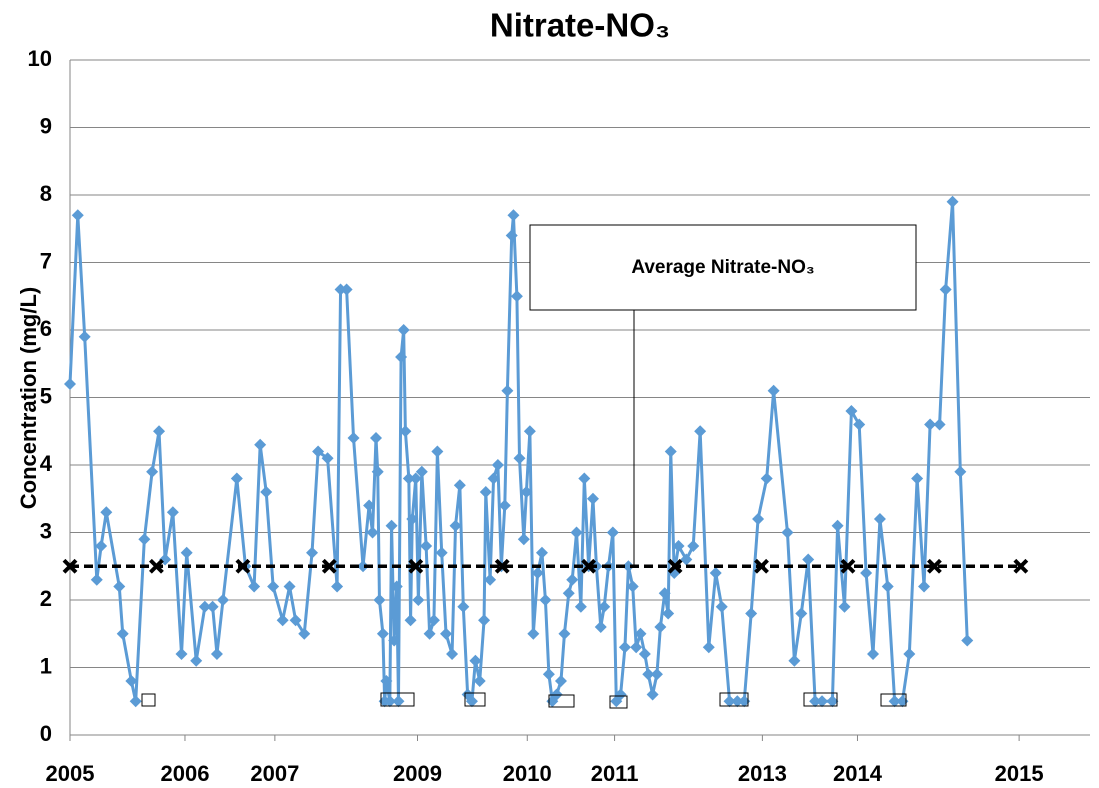  Describe the element at coordinates (46, 665) in the screenshot. I see `y-tick-label: 1` at that location.